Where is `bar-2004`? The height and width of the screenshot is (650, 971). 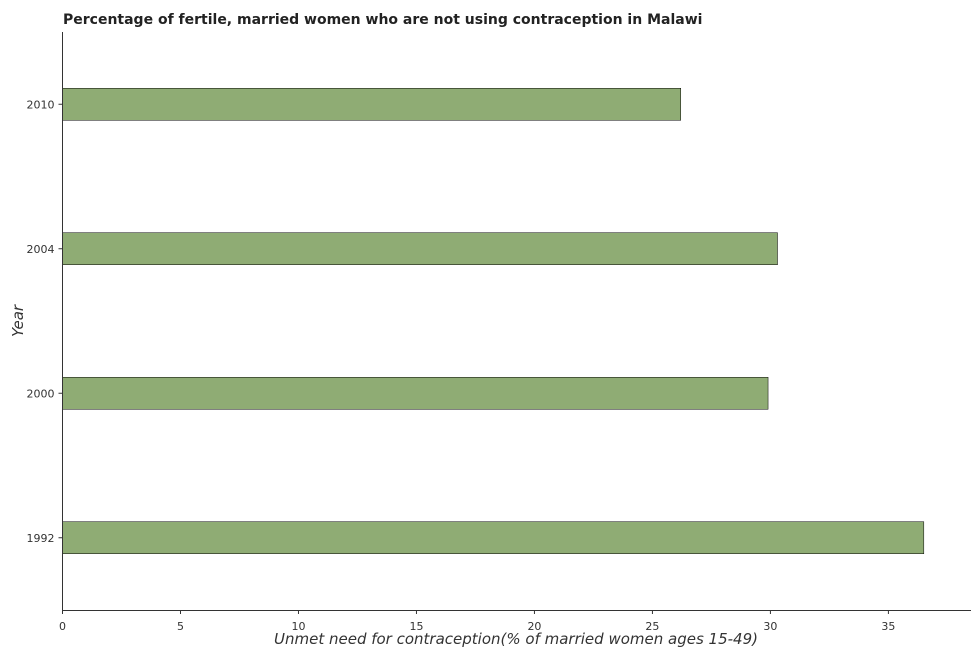 bar-2004 is located at coordinates (420, 249).